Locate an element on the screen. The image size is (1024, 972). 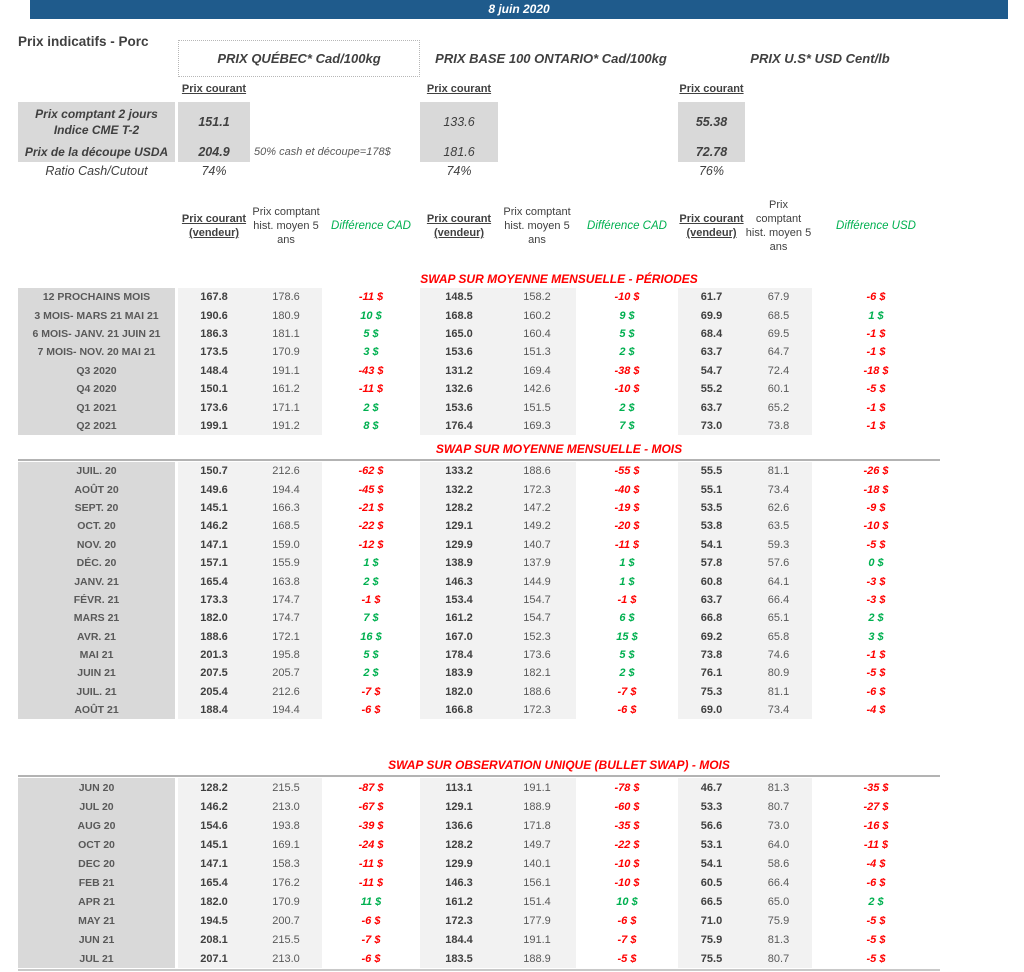
price-cell: 65.8 is located at coordinates (778, 636).